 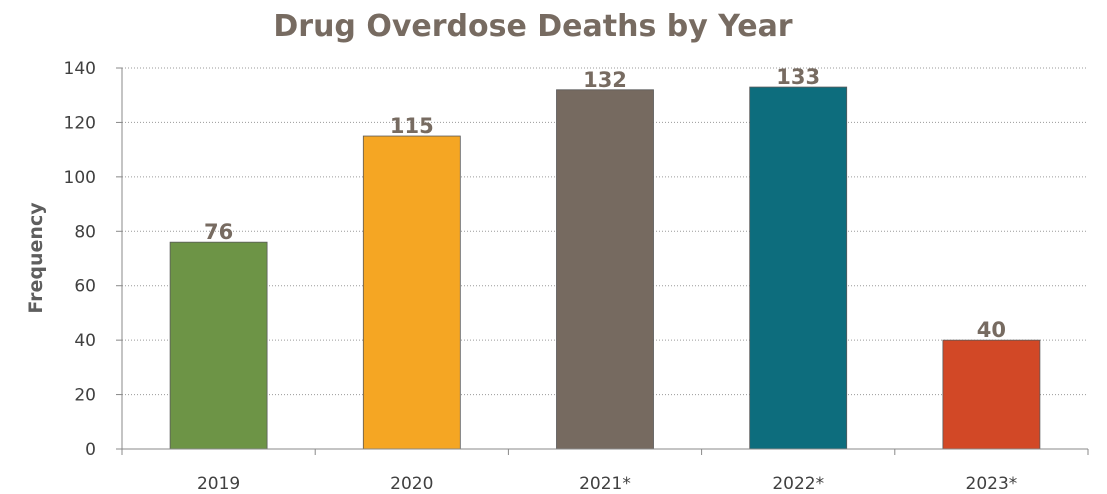 I want to click on bar-2021, so click(x=605, y=269).